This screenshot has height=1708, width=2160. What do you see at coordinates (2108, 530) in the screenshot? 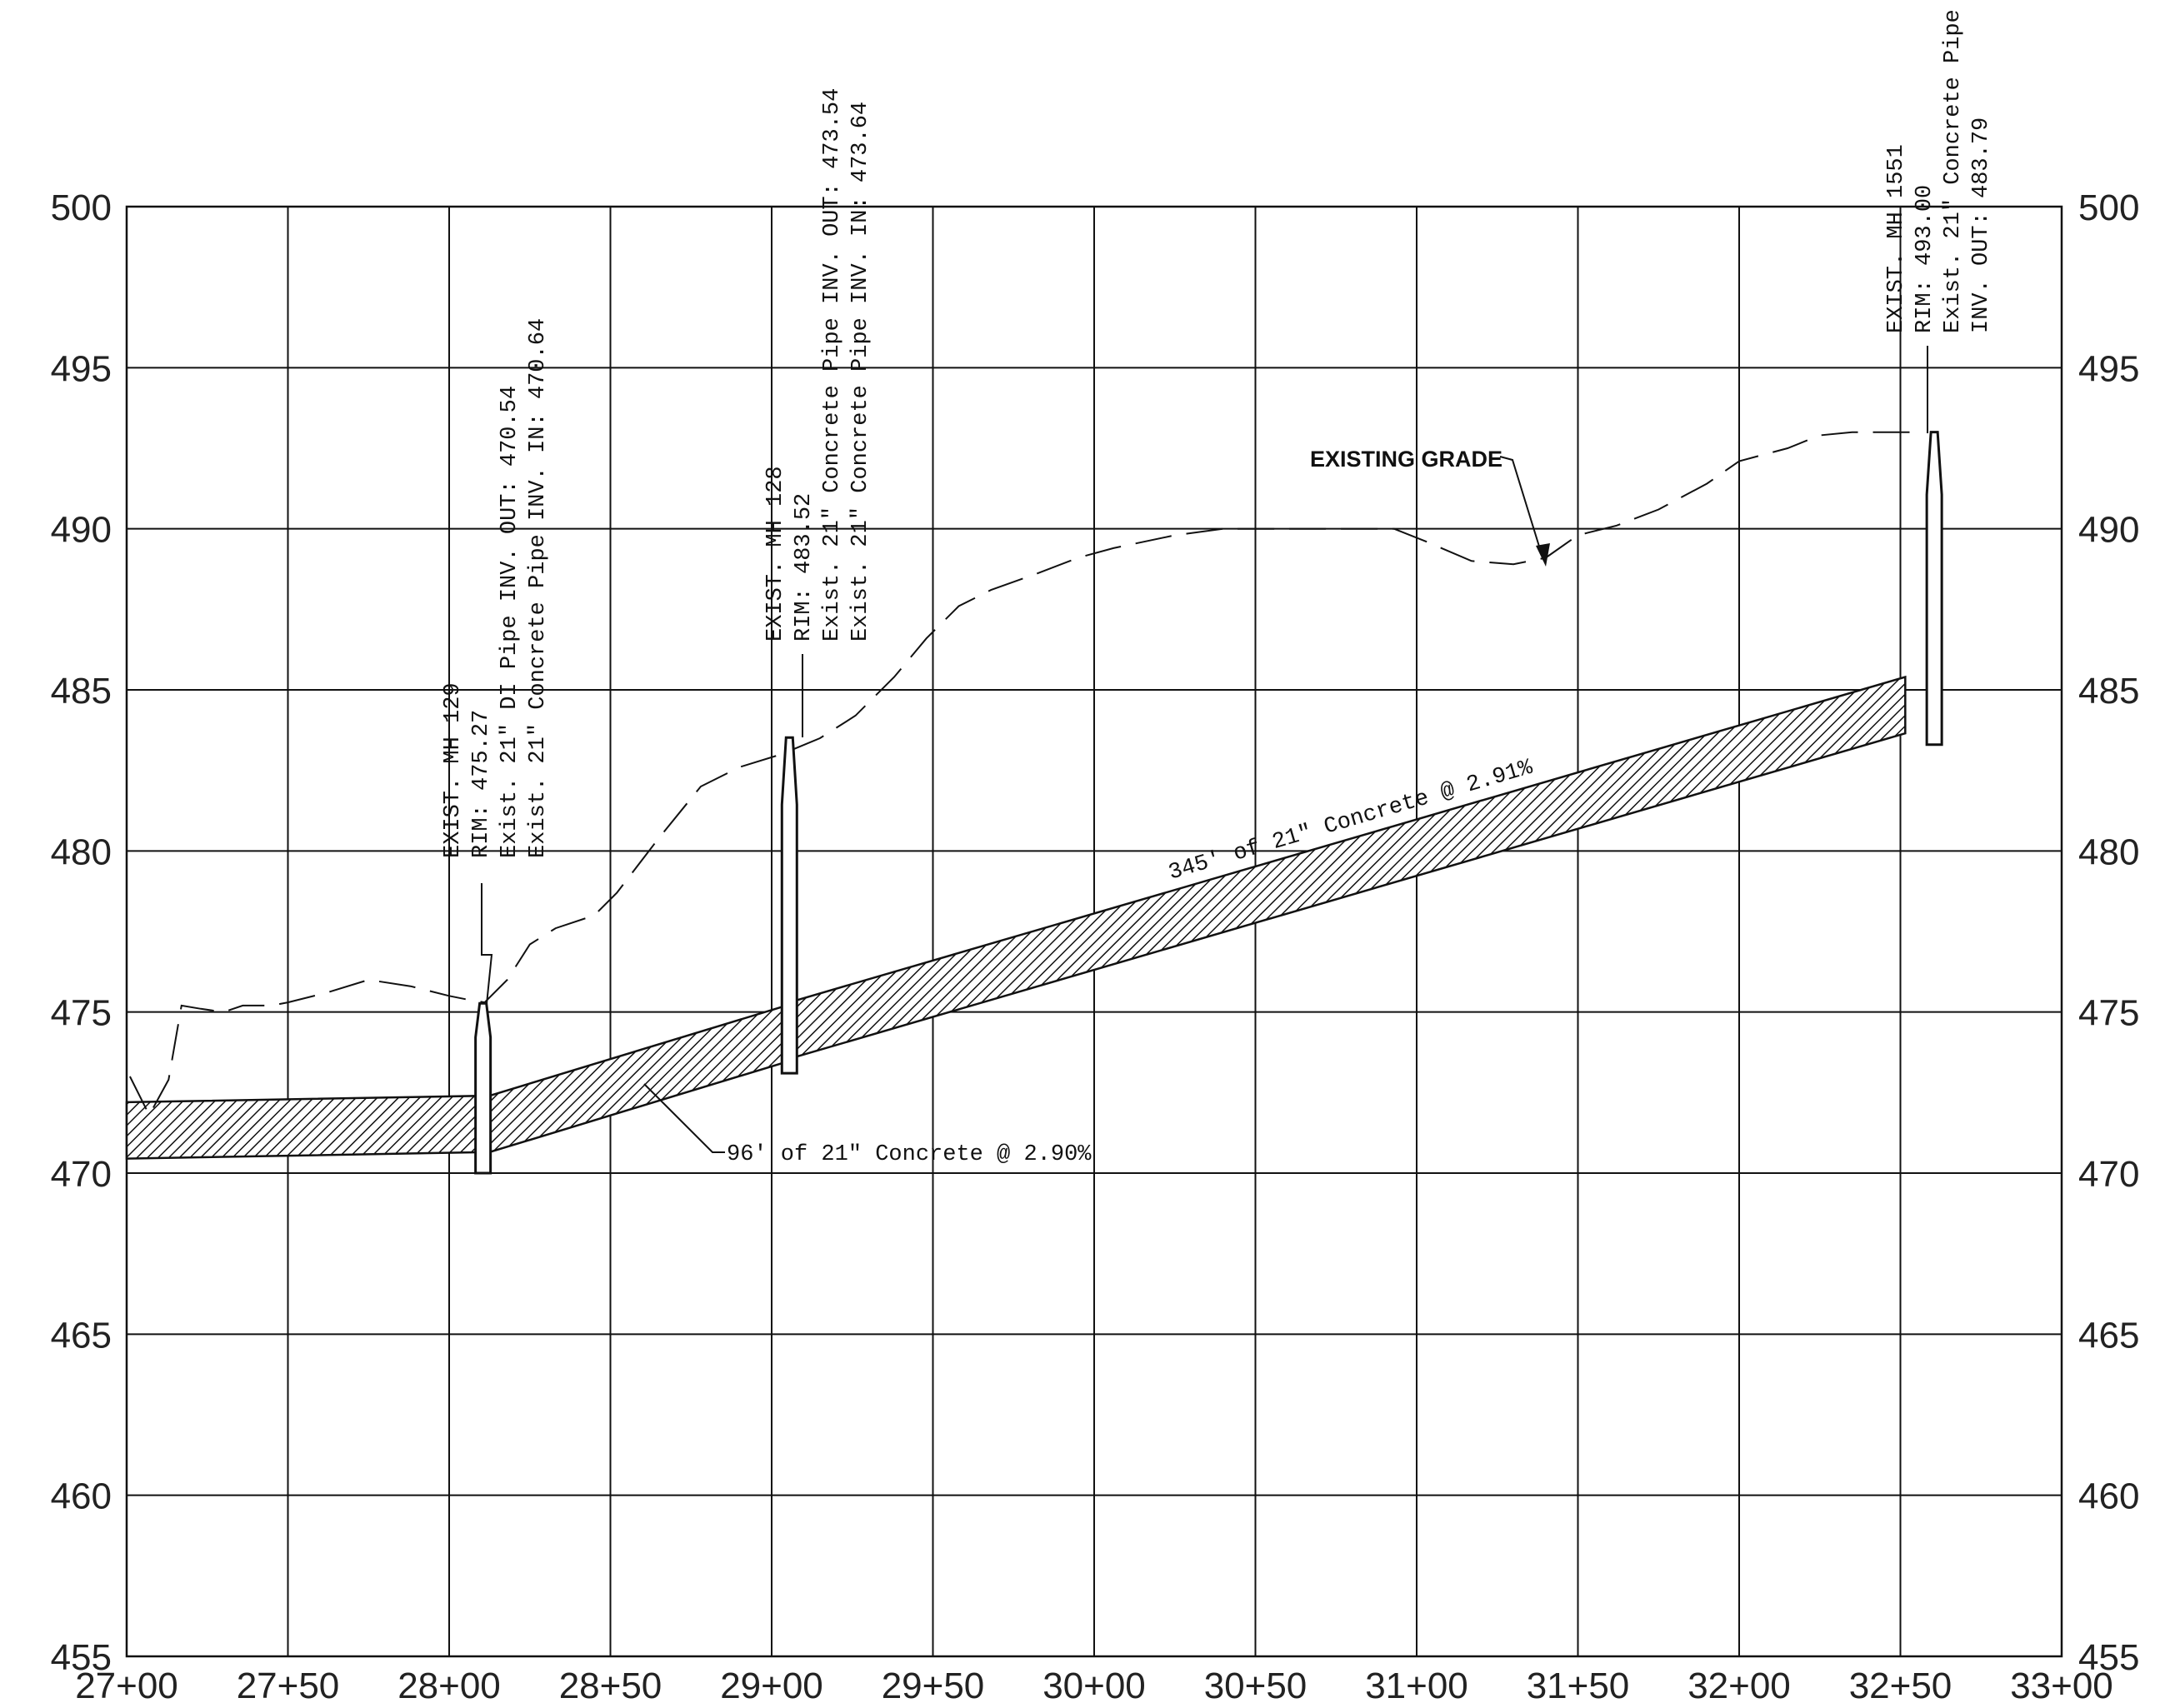
I see `y-tick-label-right: 490` at bounding box center [2108, 530].